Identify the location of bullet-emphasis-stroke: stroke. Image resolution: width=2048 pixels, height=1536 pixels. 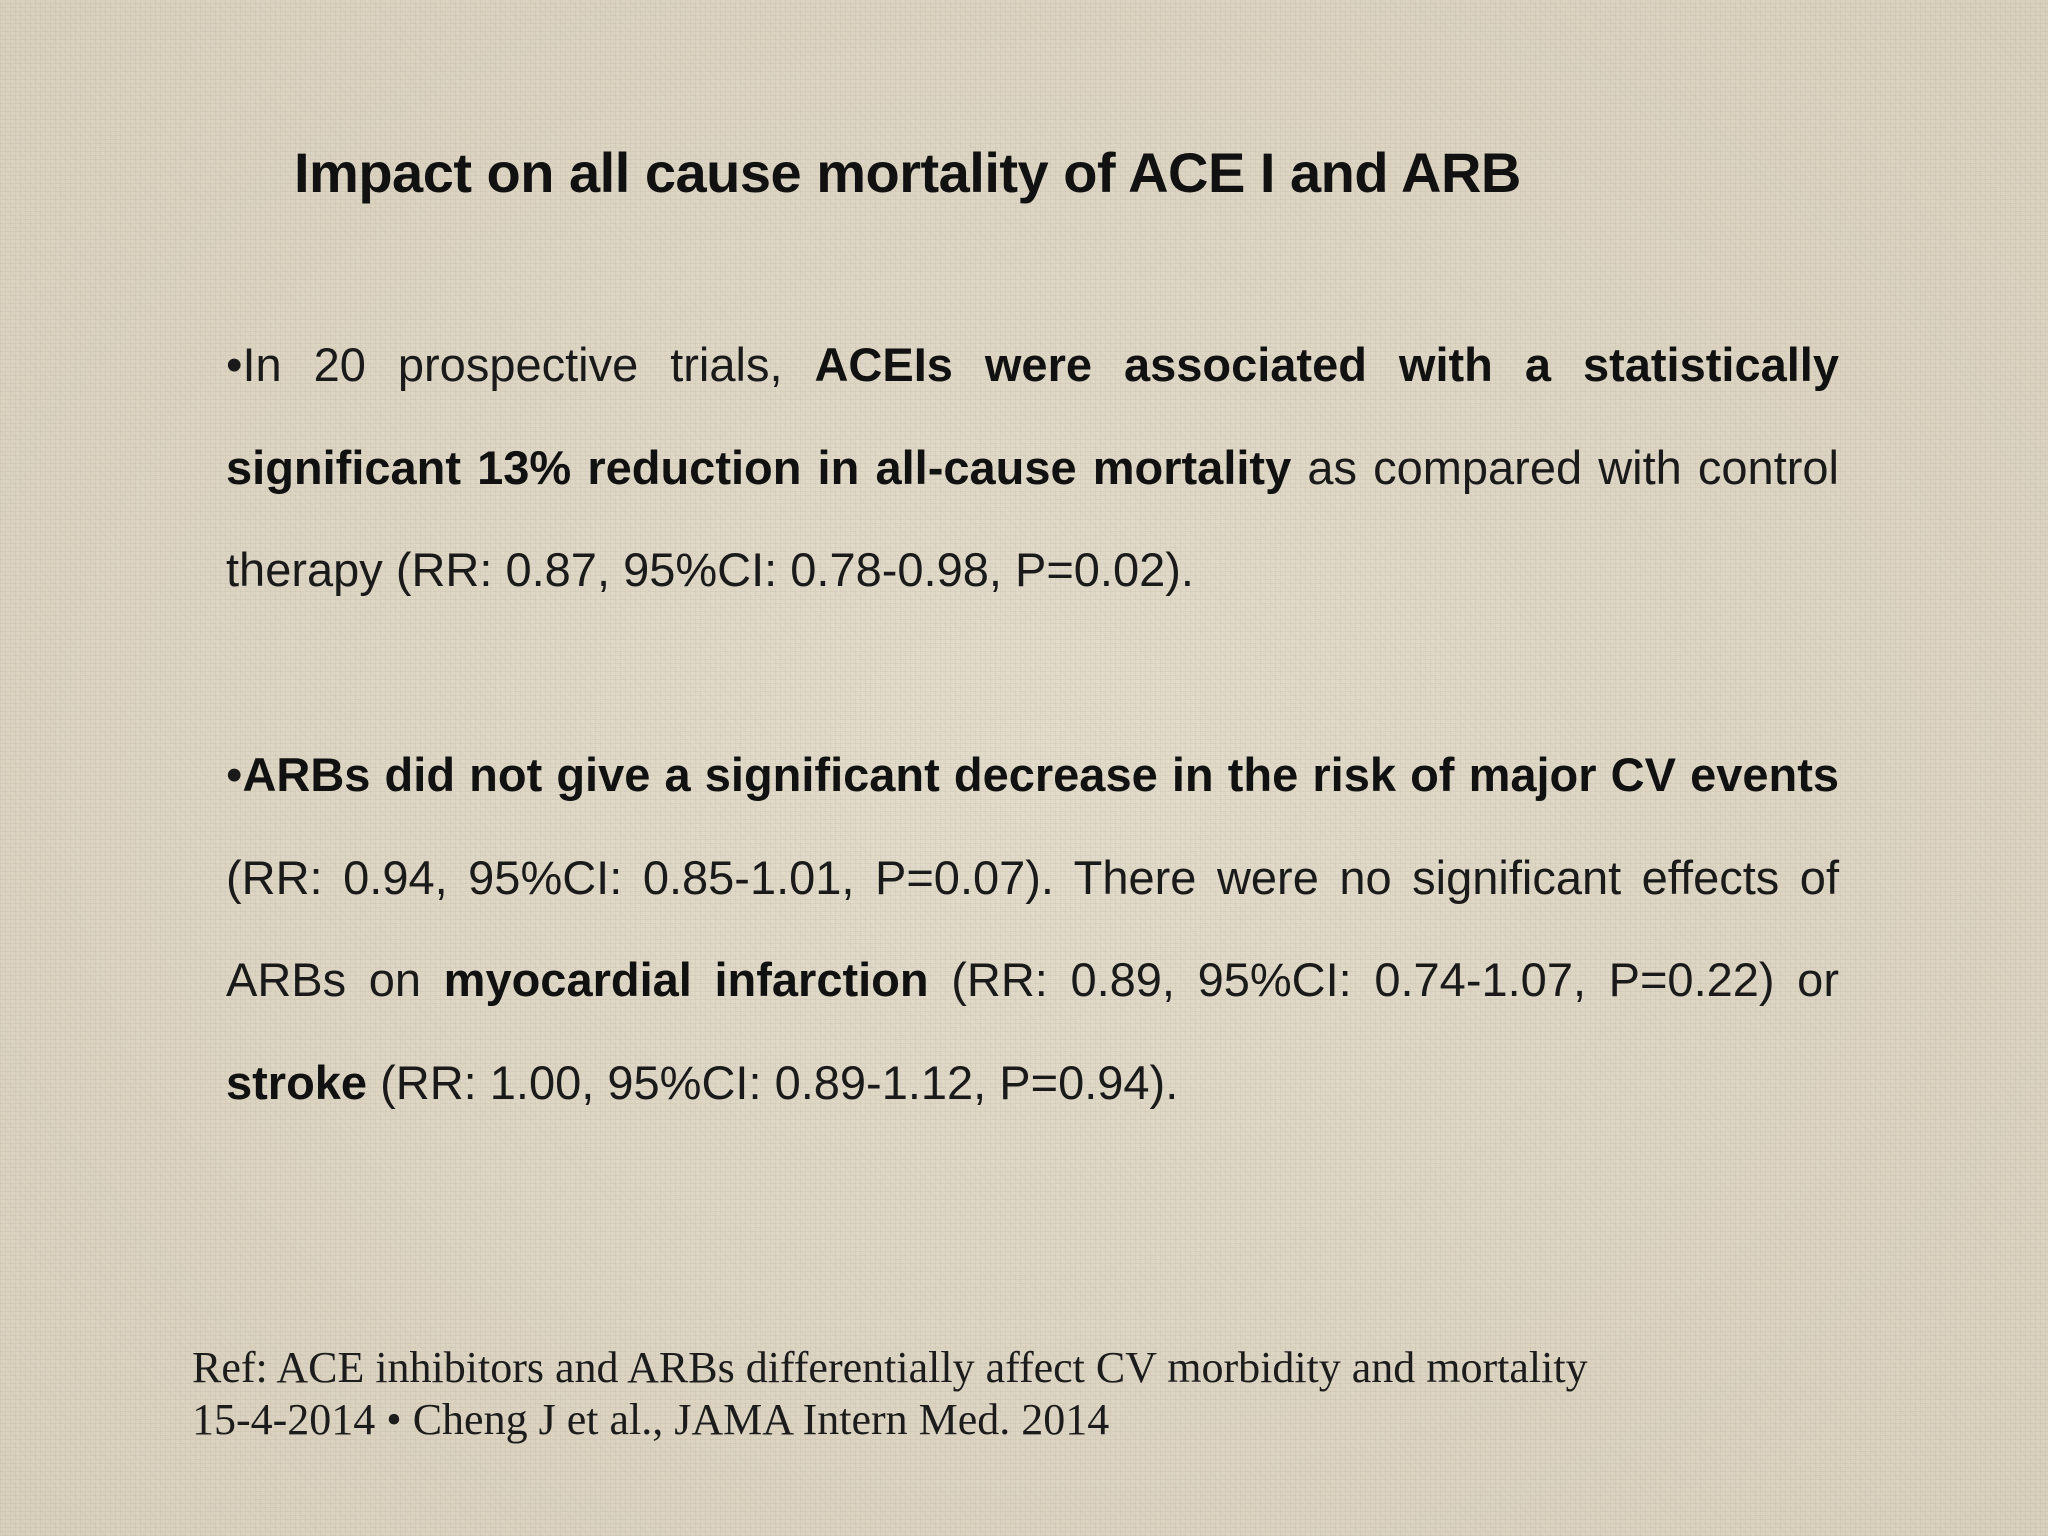
(297, 1082).